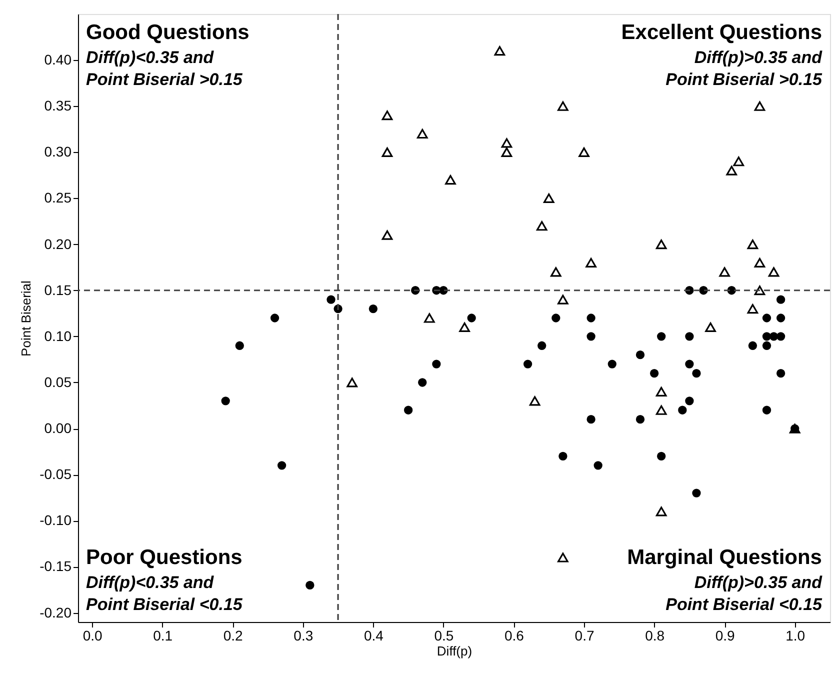 Image resolution: width=835 pixels, height=677 pixels. I want to click on y-tick-label: 0.30, so click(58, 152).